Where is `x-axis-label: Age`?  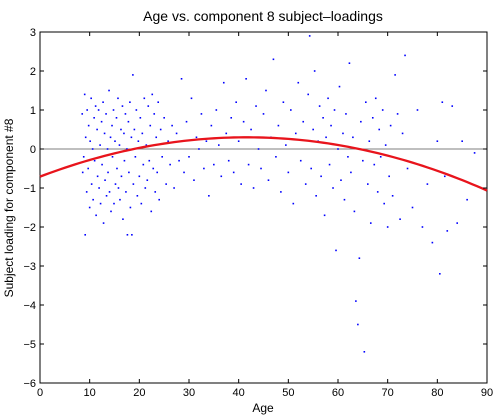 x-axis-label: Age is located at coordinates (263, 408).